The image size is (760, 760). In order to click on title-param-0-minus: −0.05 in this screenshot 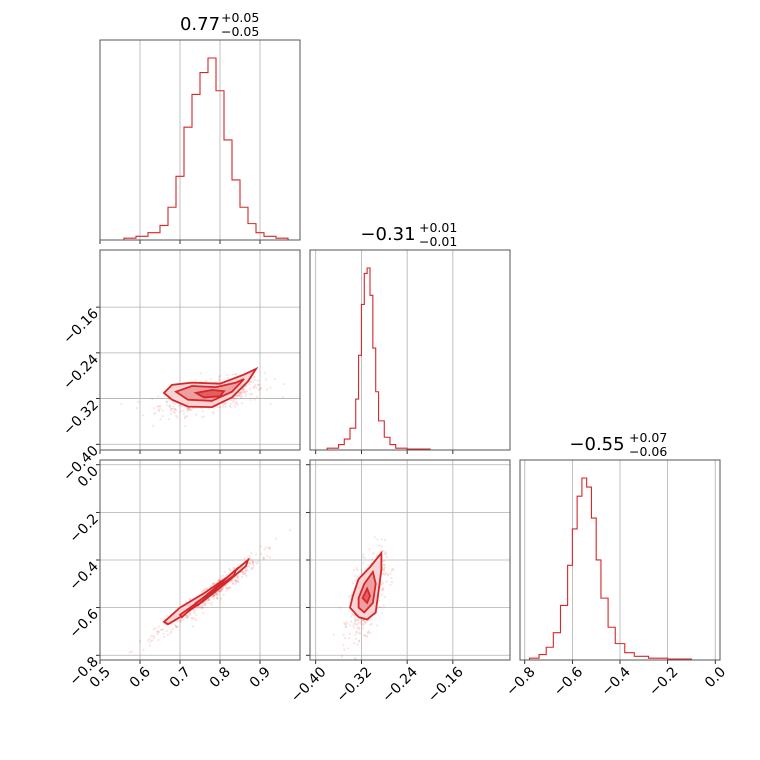, I will do `click(240, 31)`.